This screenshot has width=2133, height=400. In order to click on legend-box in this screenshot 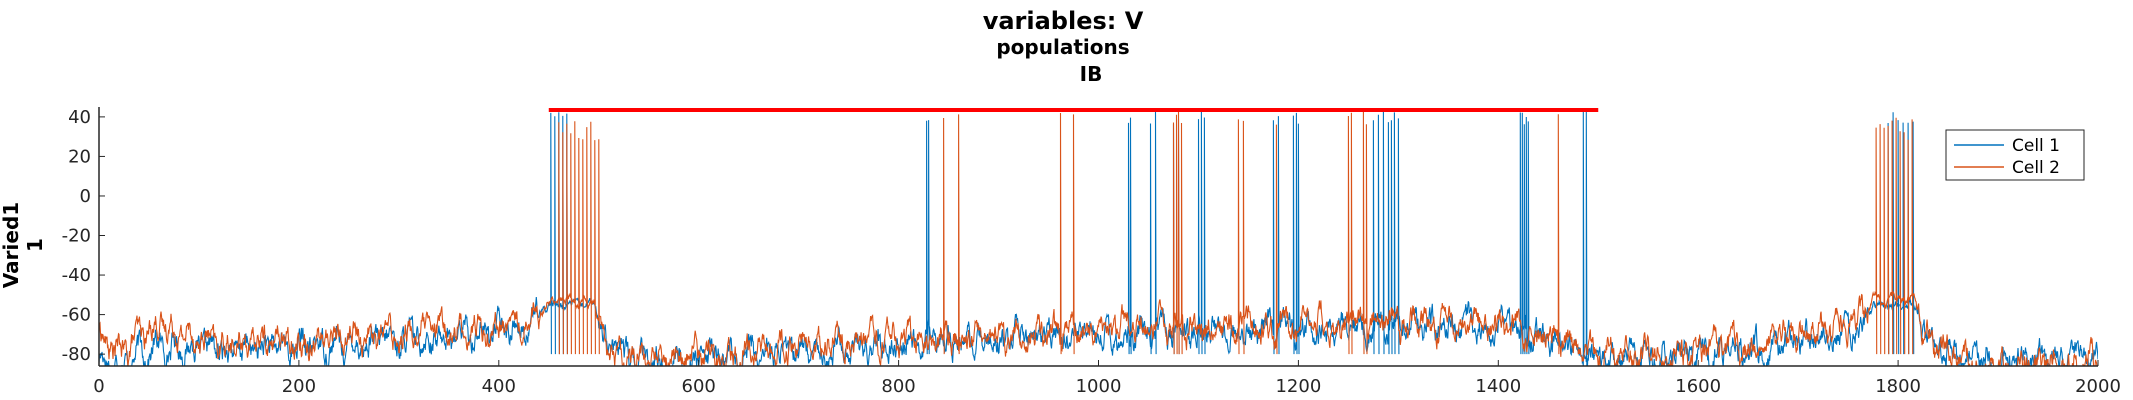, I will do `click(2015, 155)`.